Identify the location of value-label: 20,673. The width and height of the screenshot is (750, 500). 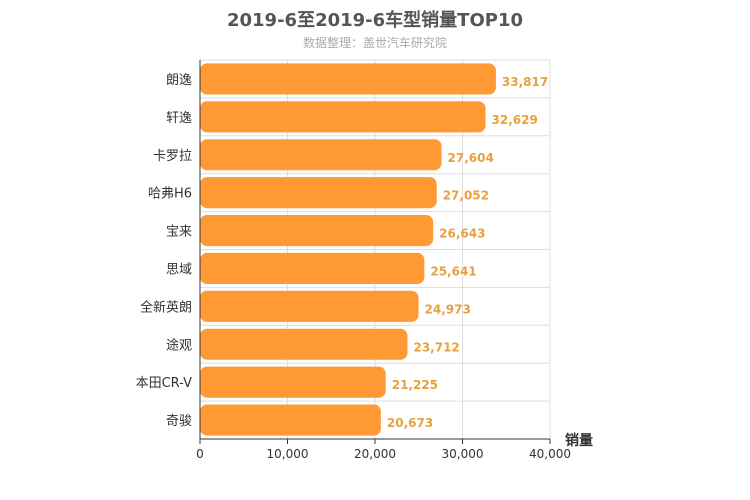
(410, 423).